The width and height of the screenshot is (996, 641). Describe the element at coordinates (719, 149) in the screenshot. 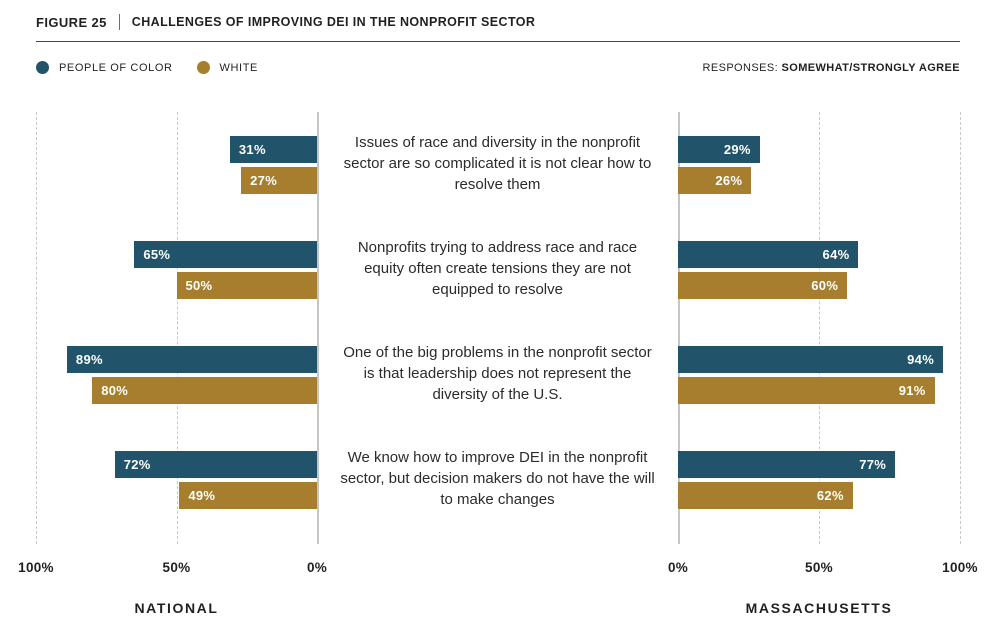

I see `massachusetts-bar-people_of_color: 29%` at that location.